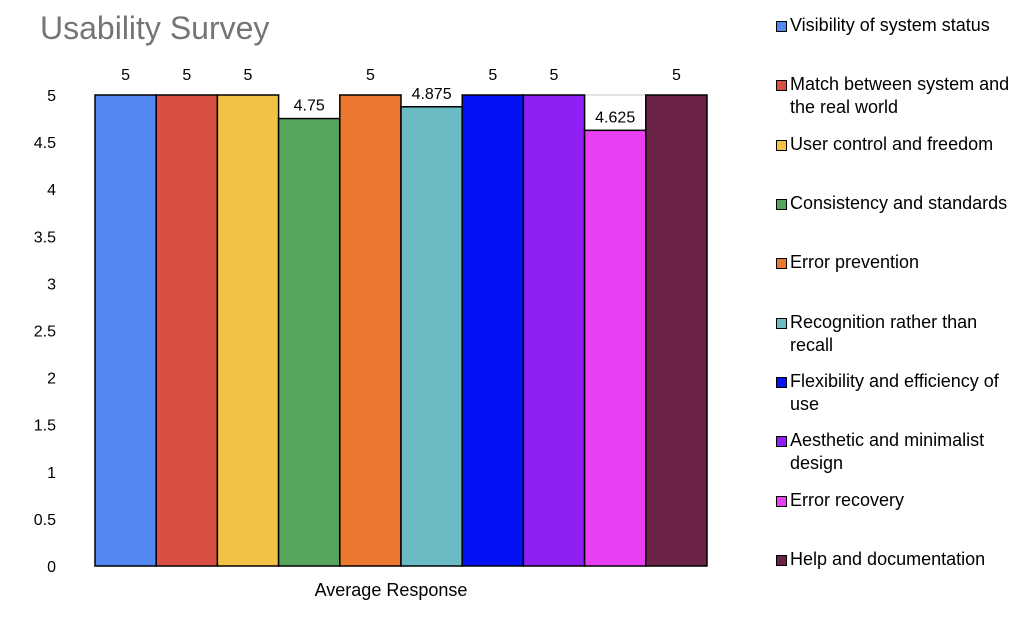 This screenshot has width=1028, height=636. I want to click on y-tick-label: 5, so click(51, 96).